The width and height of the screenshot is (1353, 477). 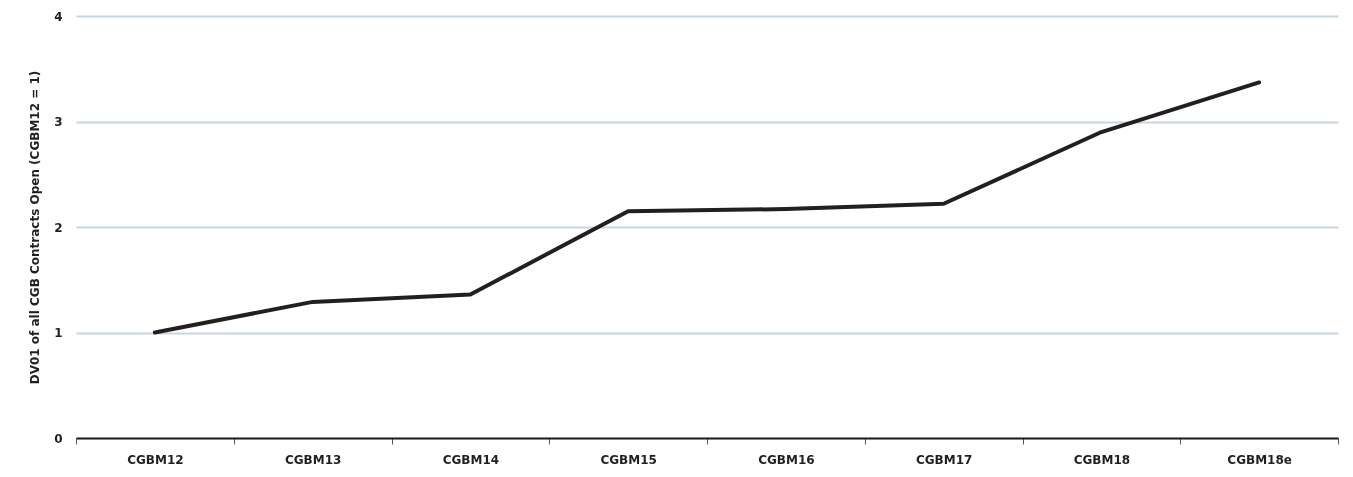 What do you see at coordinates (313, 459) in the screenshot?
I see `x-tick-label: CGBM13` at bounding box center [313, 459].